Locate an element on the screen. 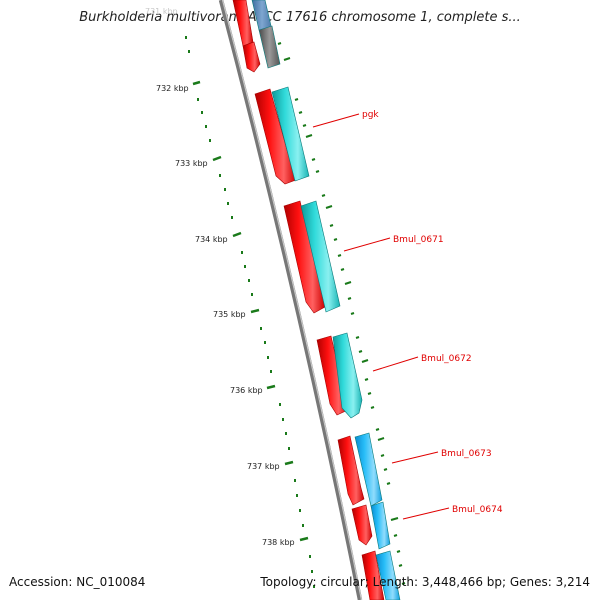 Image resolution: width=600 pixels, height=600 pixels. gene-label-bmul-0673: Bmul_0673 is located at coordinates (466, 454).